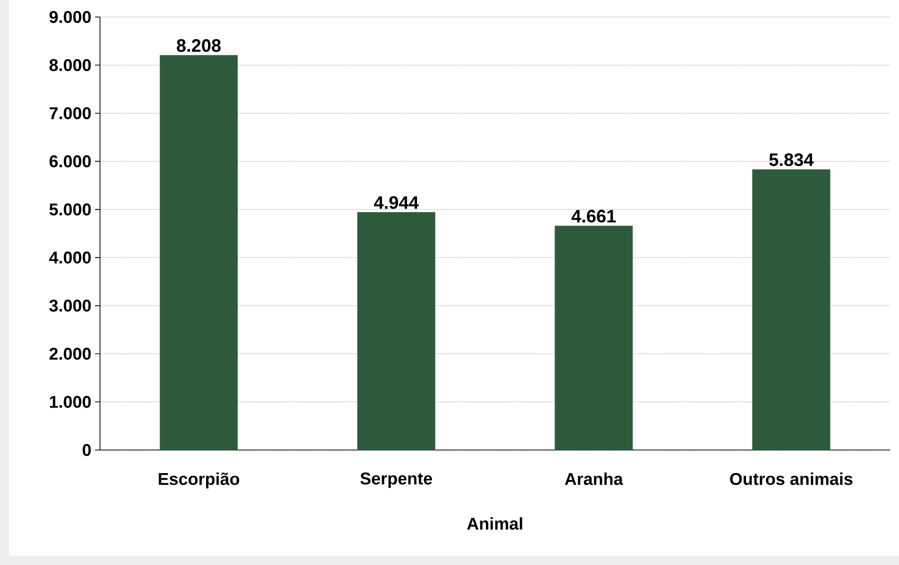  Describe the element at coordinates (791, 159) in the screenshot. I see `data-label: 5.834` at that location.